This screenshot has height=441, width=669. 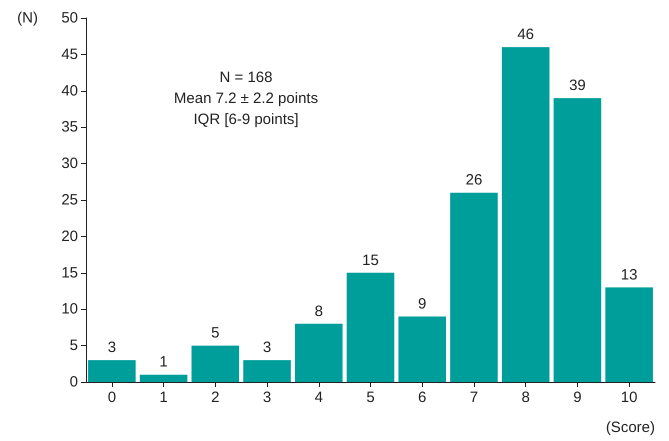 What do you see at coordinates (69, 163) in the screenshot?
I see `y-tick-label: 30` at bounding box center [69, 163].